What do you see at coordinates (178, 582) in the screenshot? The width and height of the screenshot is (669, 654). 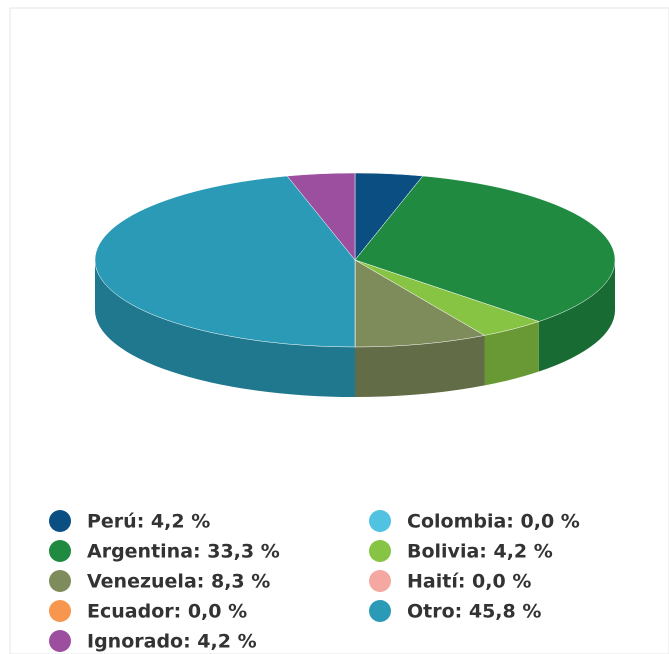 I see `legend-label: Venezuela: 8,3 %` at bounding box center [178, 582].